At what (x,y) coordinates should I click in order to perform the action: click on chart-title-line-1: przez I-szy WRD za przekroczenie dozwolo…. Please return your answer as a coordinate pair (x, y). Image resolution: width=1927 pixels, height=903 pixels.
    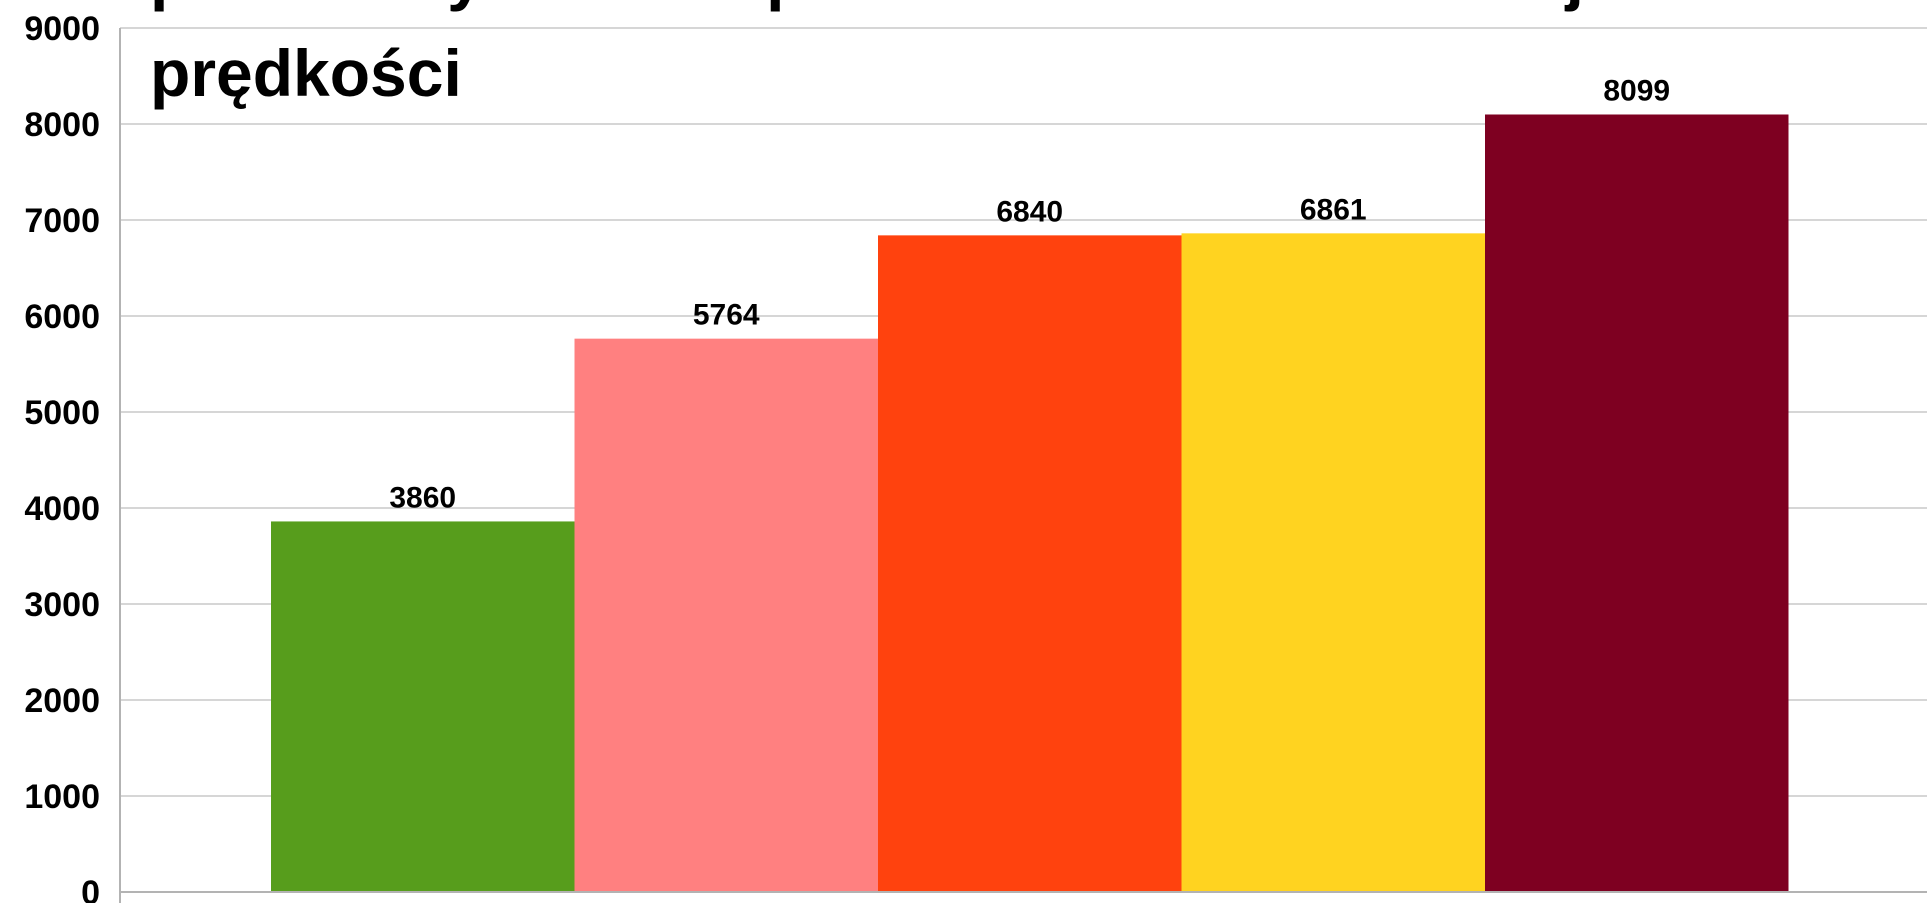
    Looking at the image, I should click on (867, 6).